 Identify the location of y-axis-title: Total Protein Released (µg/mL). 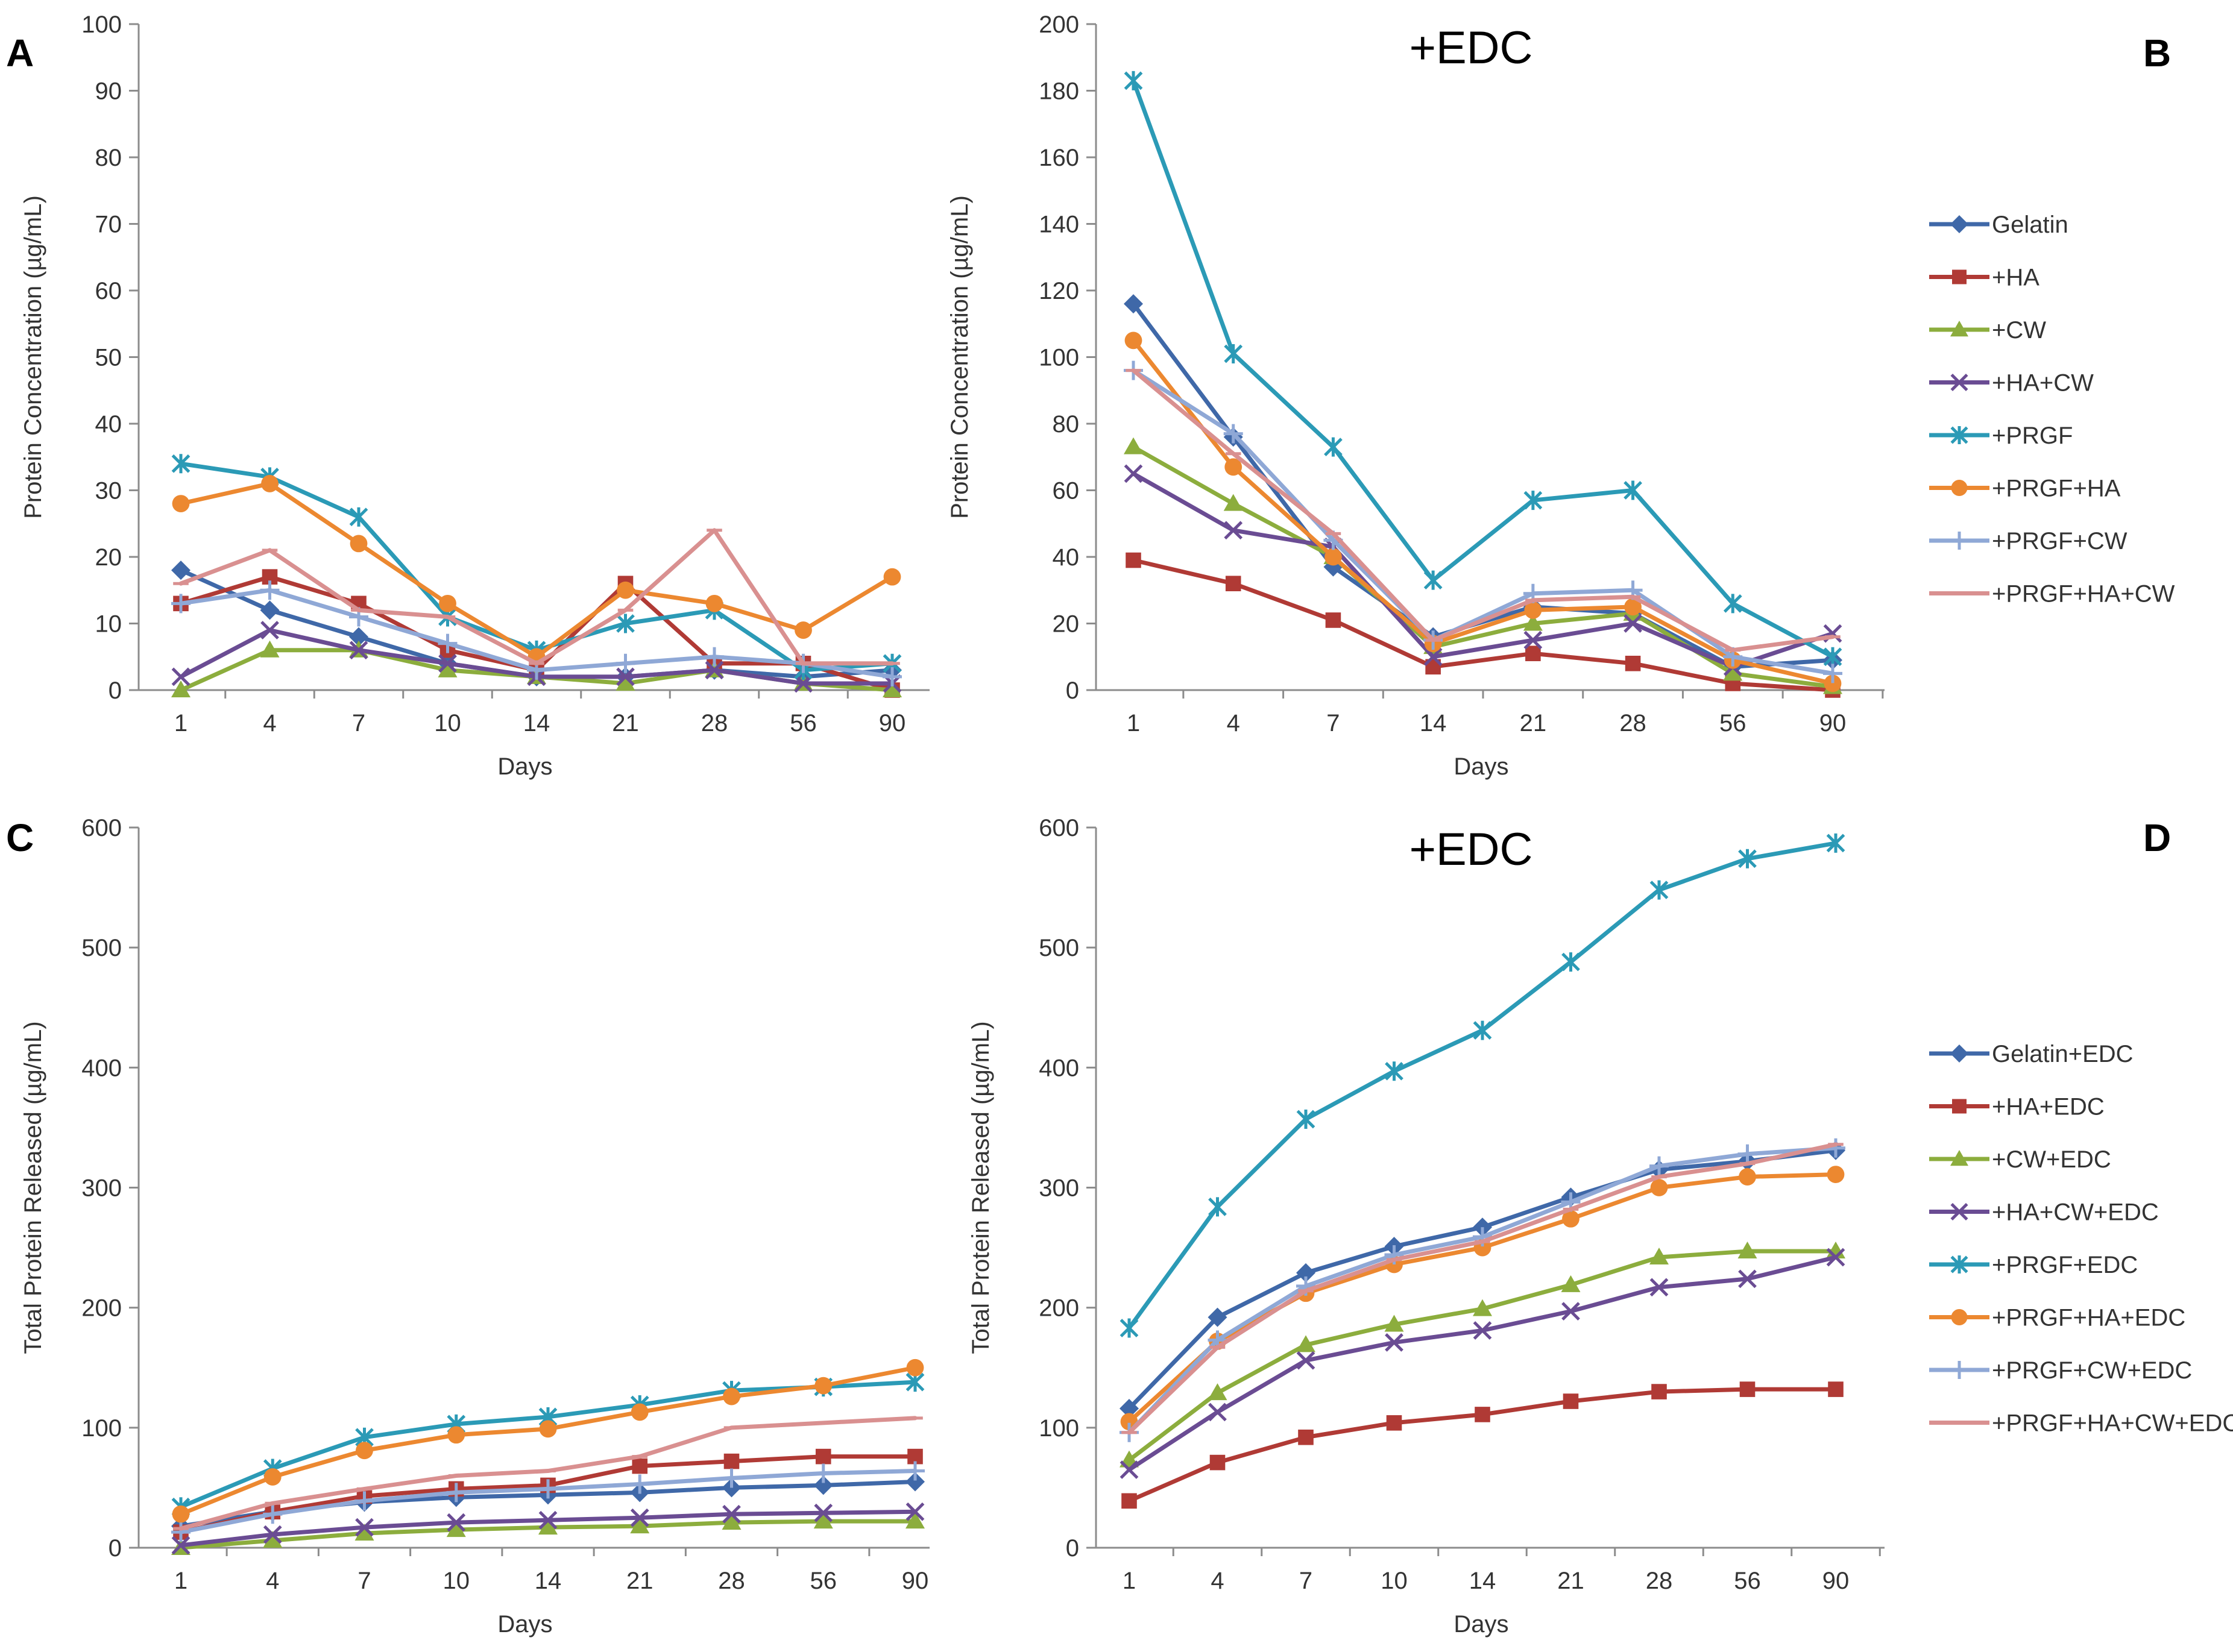
(33, 1187).